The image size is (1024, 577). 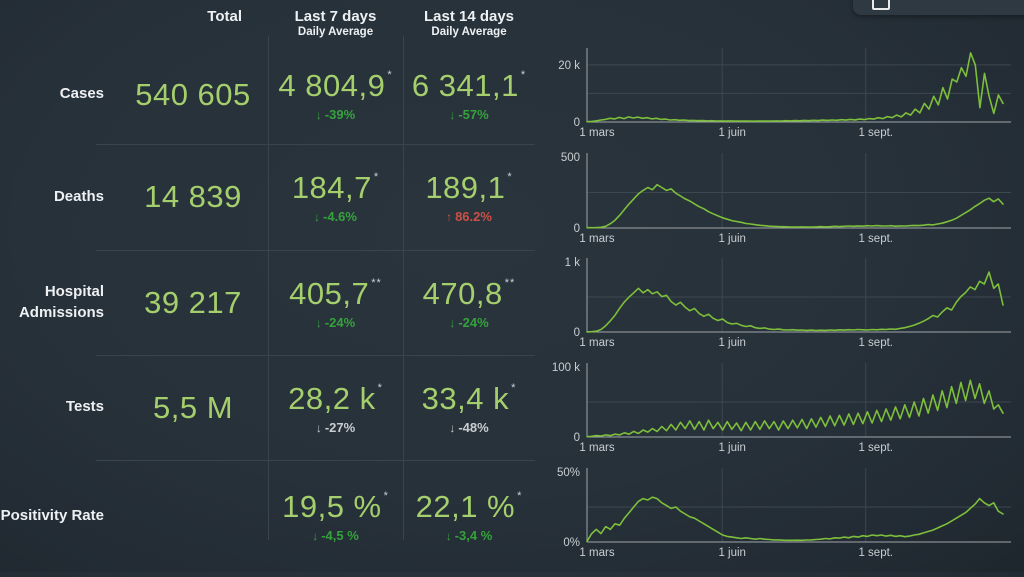 What do you see at coordinates (469, 85) in the screenshot?
I see `metric-value: 6 341,1 *` at bounding box center [469, 85].